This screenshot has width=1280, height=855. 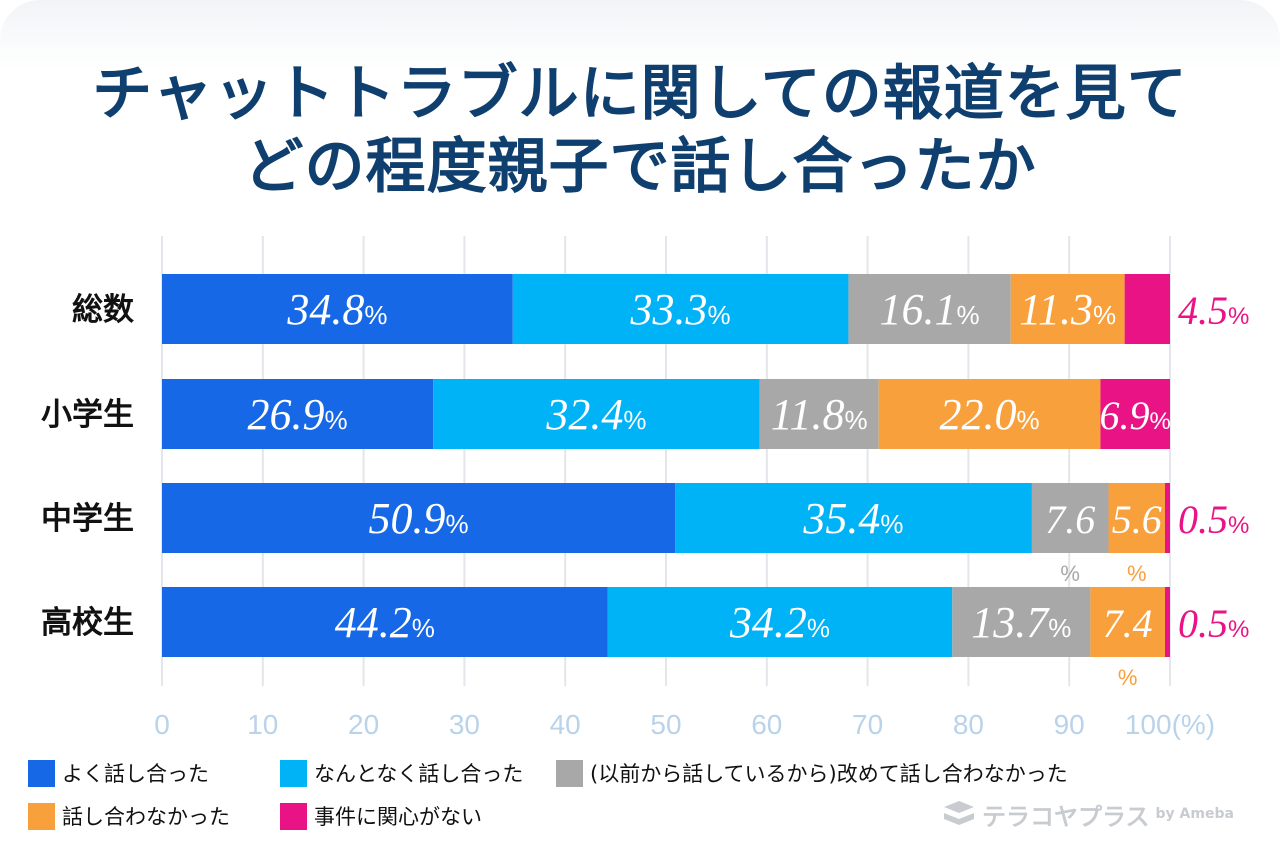 What do you see at coordinates (959, 813) in the screenshot?
I see `book-icon` at bounding box center [959, 813].